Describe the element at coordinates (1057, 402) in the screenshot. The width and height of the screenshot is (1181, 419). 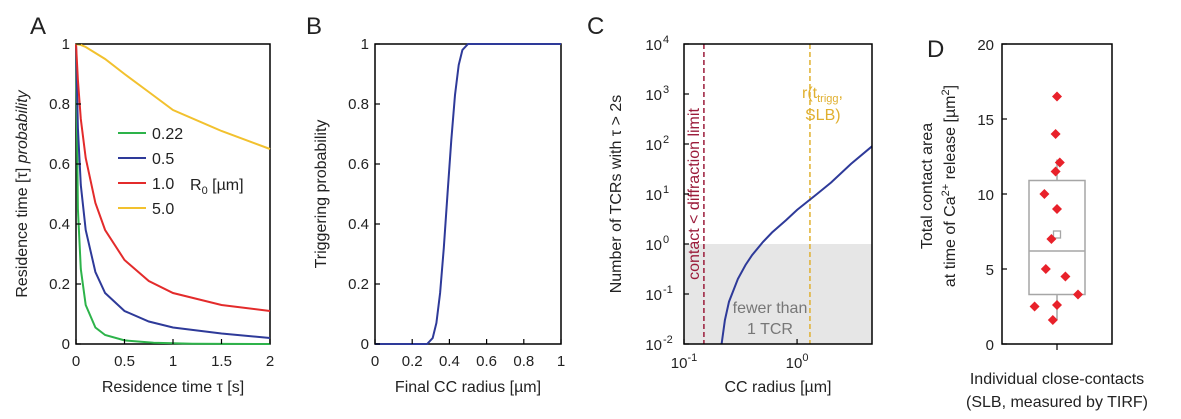
I see `panel-d-xlabel-line2: (SLB, measured by TIRF)` at that location.